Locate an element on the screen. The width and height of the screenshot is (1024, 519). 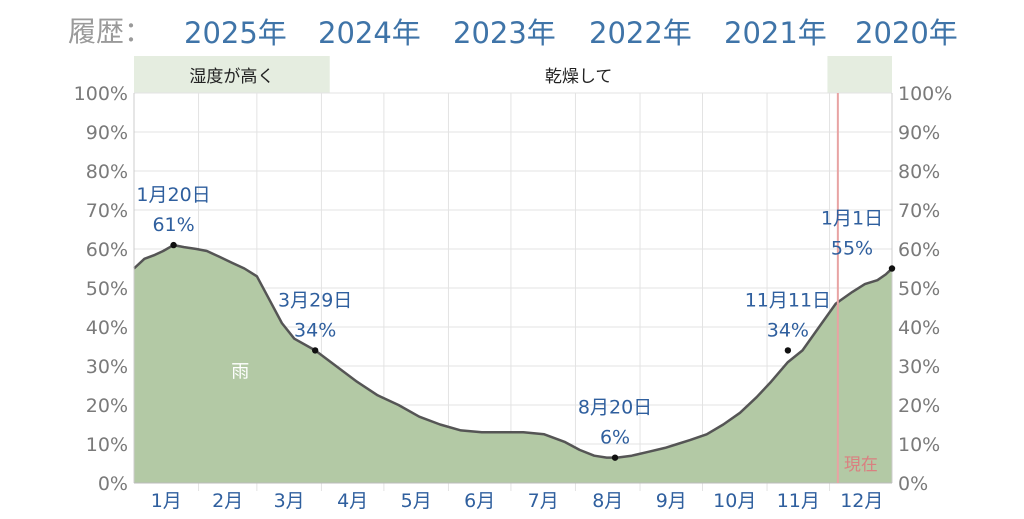
annotation-date: 8月20日 is located at coordinates (615, 408).